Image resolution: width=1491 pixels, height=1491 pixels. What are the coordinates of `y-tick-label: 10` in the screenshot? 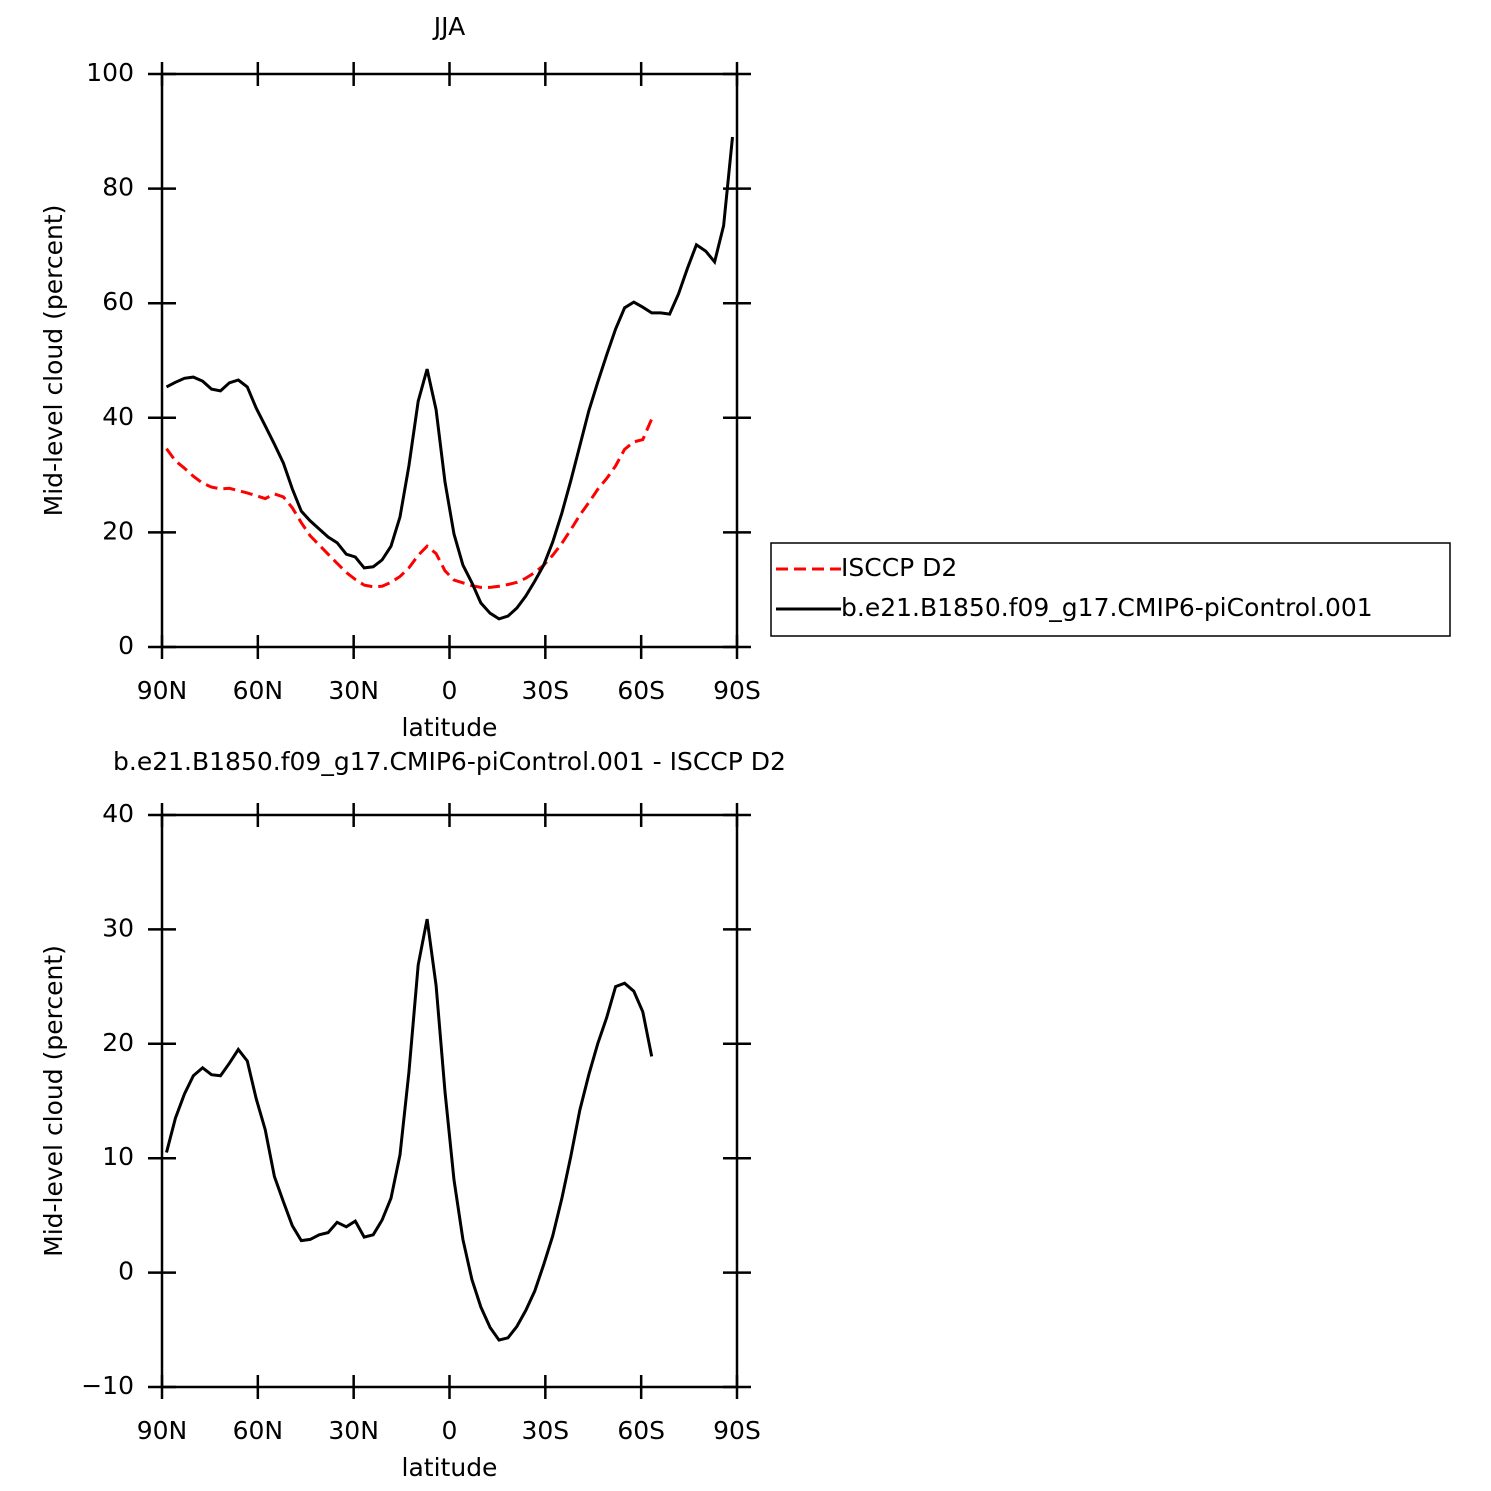 It's located at (118, 1156).